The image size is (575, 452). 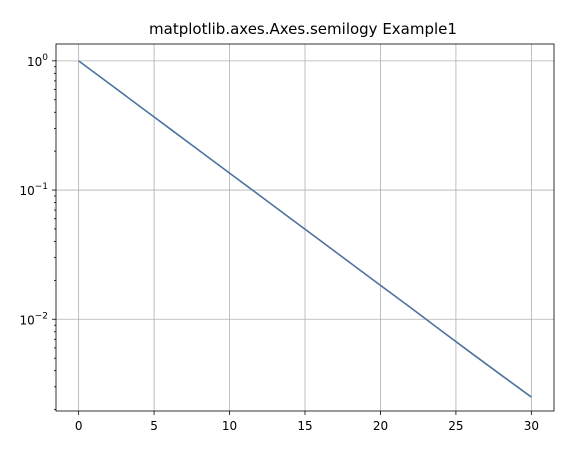 What do you see at coordinates (380, 426) in the screenshot?
I see `x-tick-label: 20` at bounding box center [380, 426].